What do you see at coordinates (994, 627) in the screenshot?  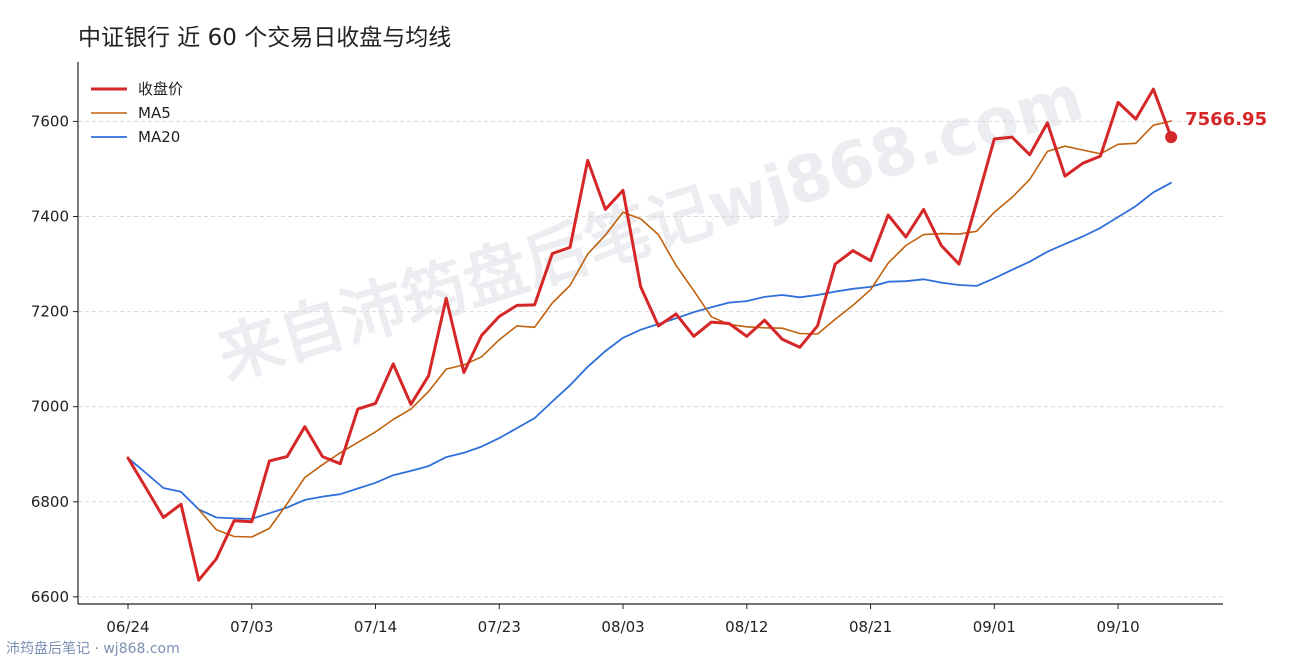 I see `x-tick-label: 09/01` at bounding box center [994, 627].